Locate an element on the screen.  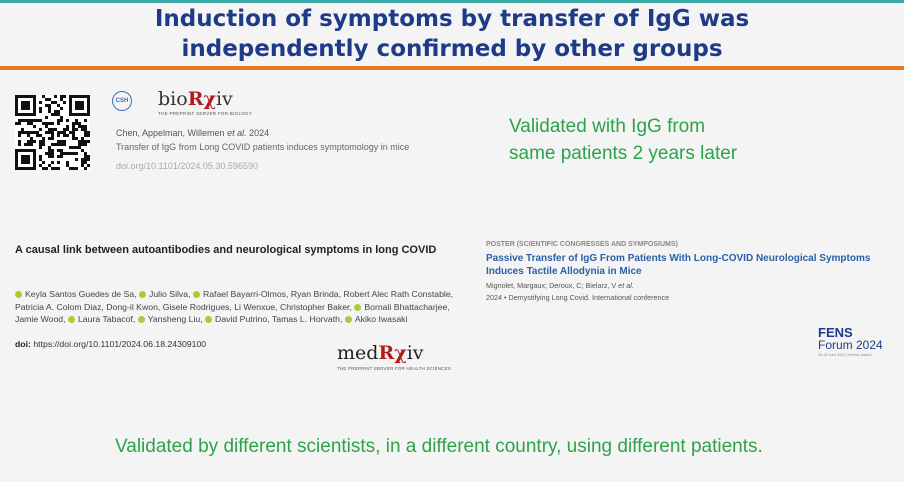
paper1-authors: Chen, Appelman, Willemen et al. 2024 is located at coordinates (193, 133).